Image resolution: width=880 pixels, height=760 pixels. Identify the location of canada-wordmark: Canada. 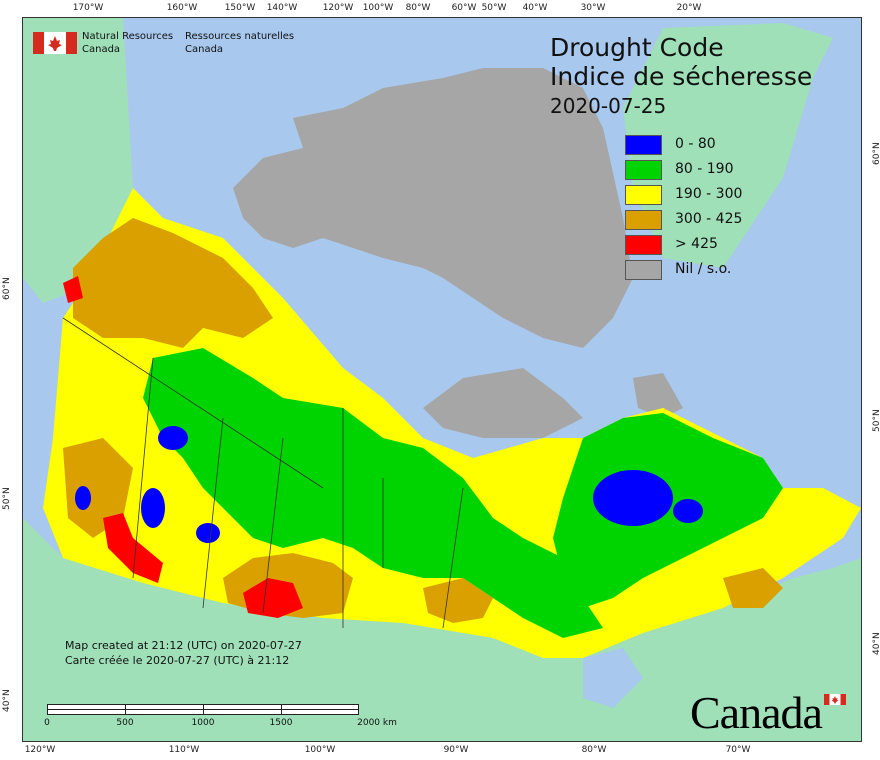
(768, 712).